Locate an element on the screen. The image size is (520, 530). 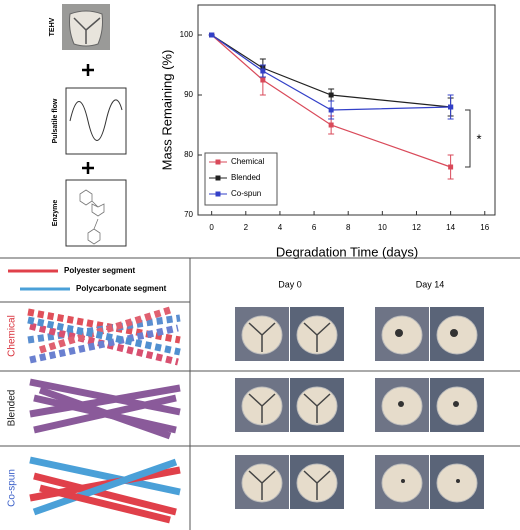
schematic: TEHV Pulsatile flow Enzyme is located at coordinates (88, 125).